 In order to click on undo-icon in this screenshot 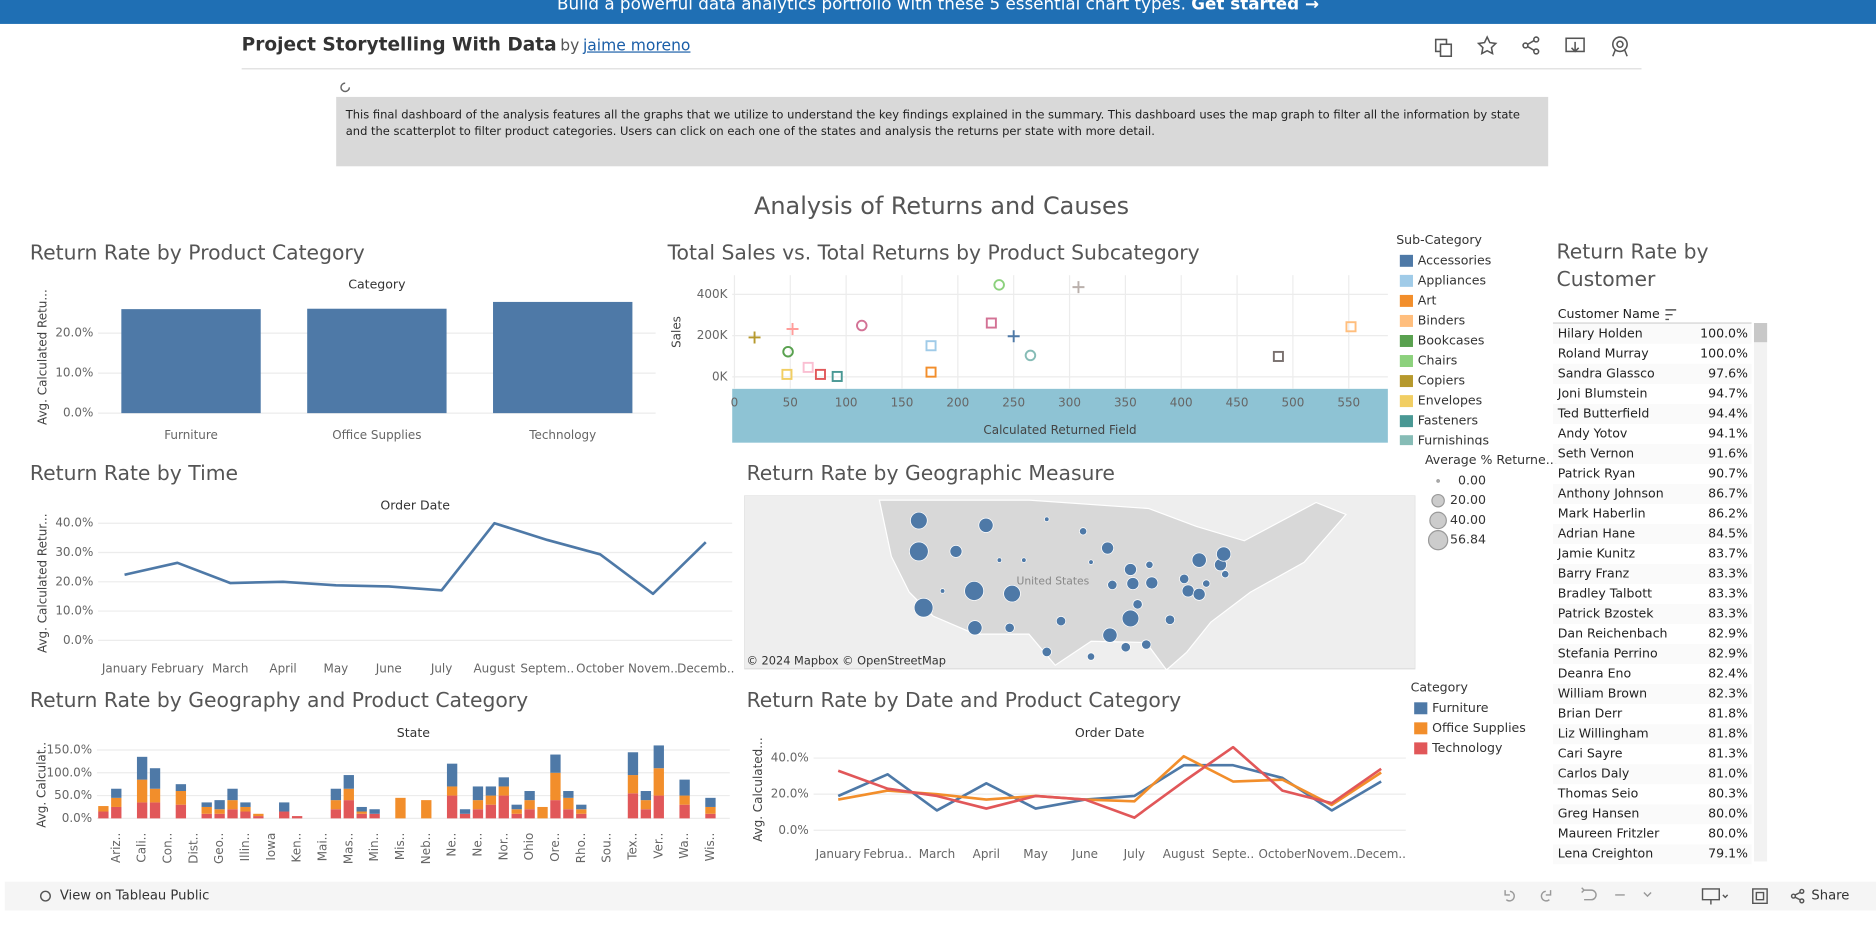, I will do `click(1509, 896)`.